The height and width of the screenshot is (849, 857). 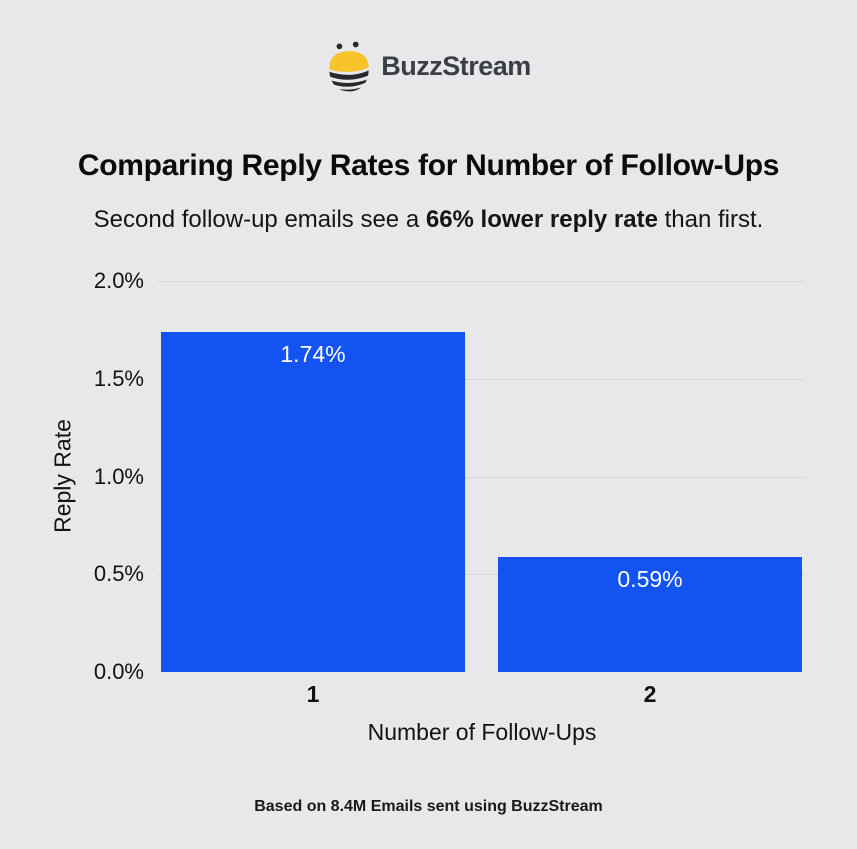 I want to click on bar-value-label: 0.59%, so click(x=650, y=578).